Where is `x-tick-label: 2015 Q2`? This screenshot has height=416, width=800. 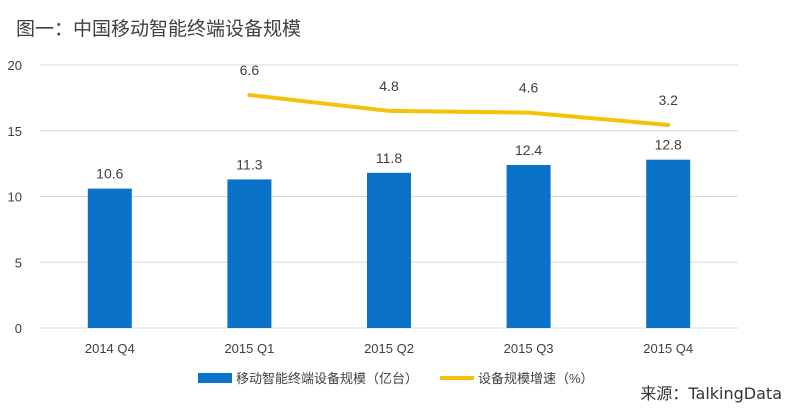
x-tick-label: 2015 Q2 is located at coordinates (389, 348).